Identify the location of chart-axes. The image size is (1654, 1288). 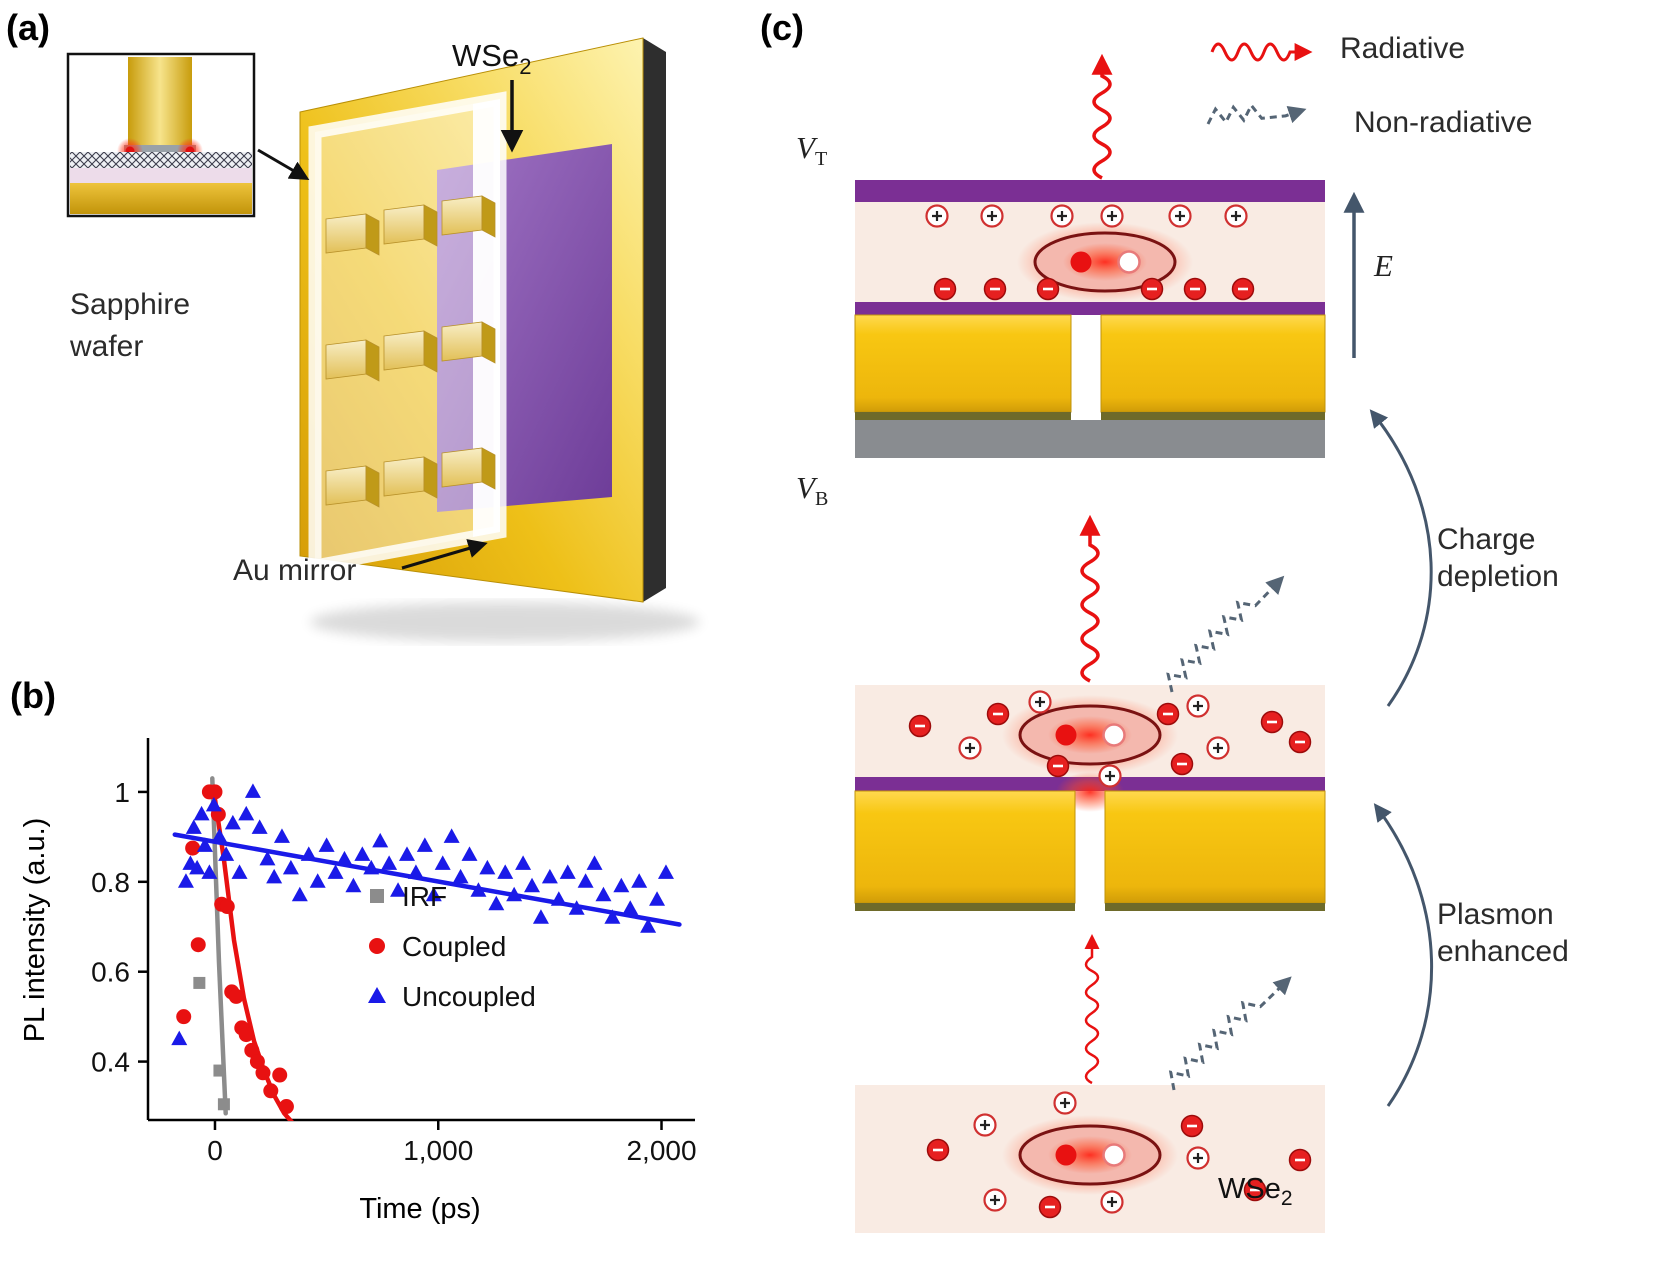
(420, 930).